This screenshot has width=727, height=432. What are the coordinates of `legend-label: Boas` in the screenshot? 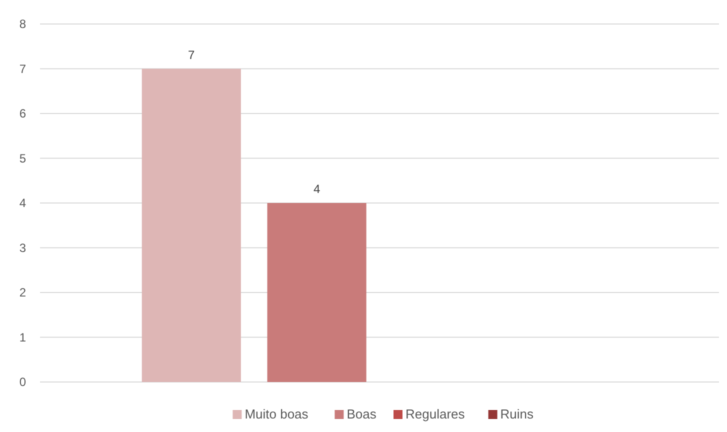 It's located at (361, 414).